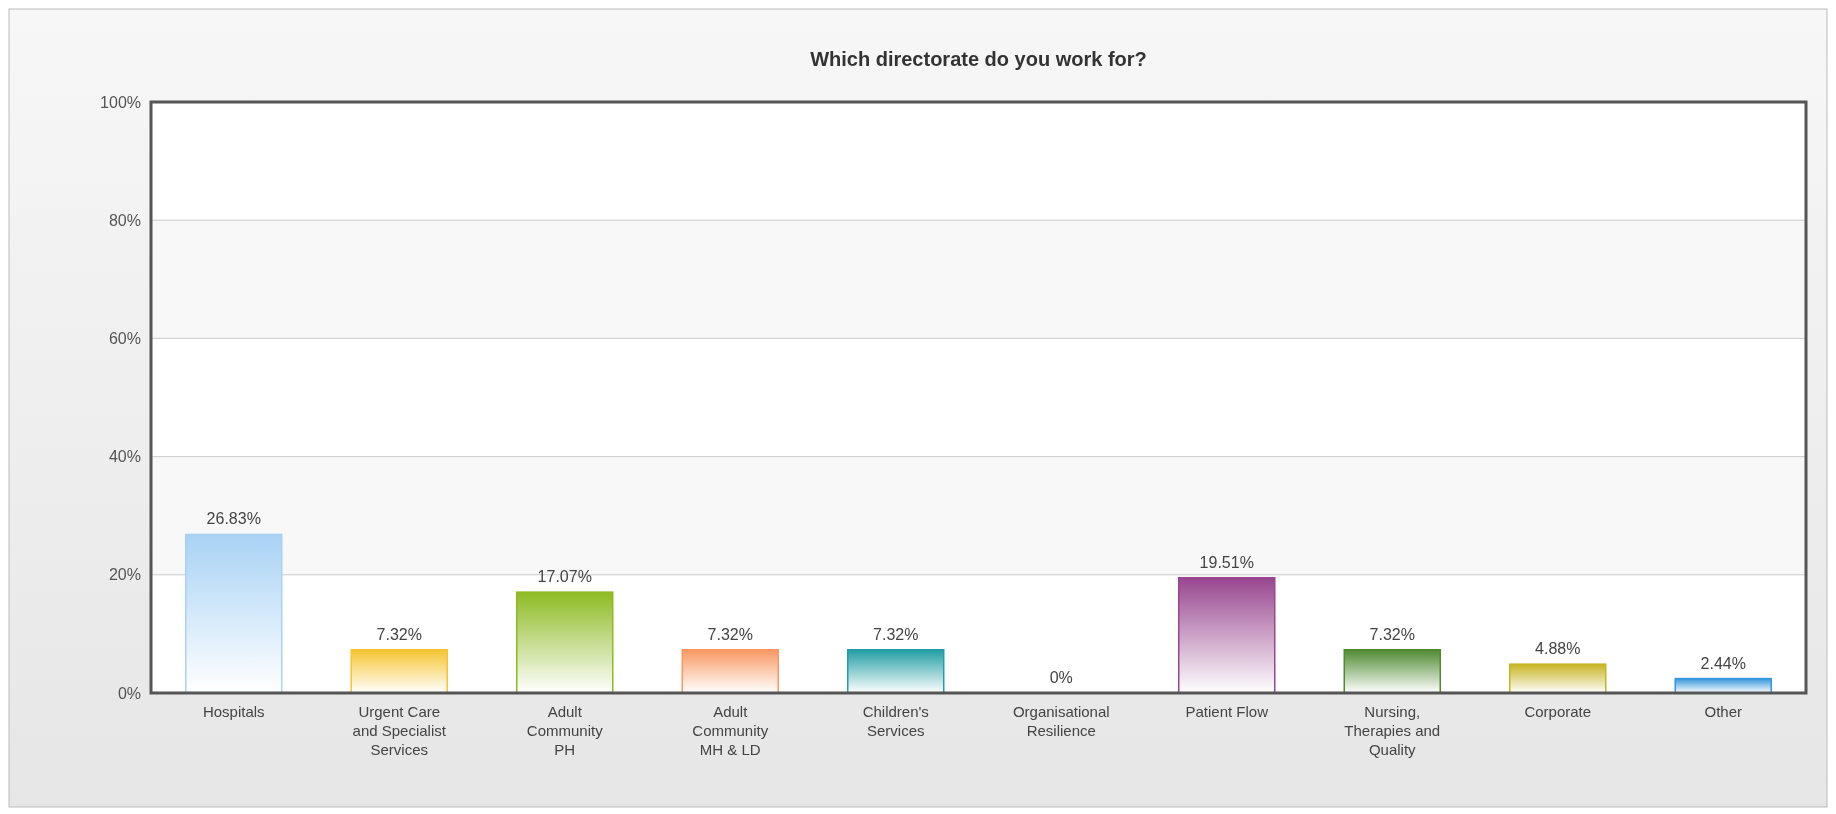  Describe the element at coordinates (1061, 721) in the screenshot. I see `x-tick-label: Organisational Resilience` at that location.